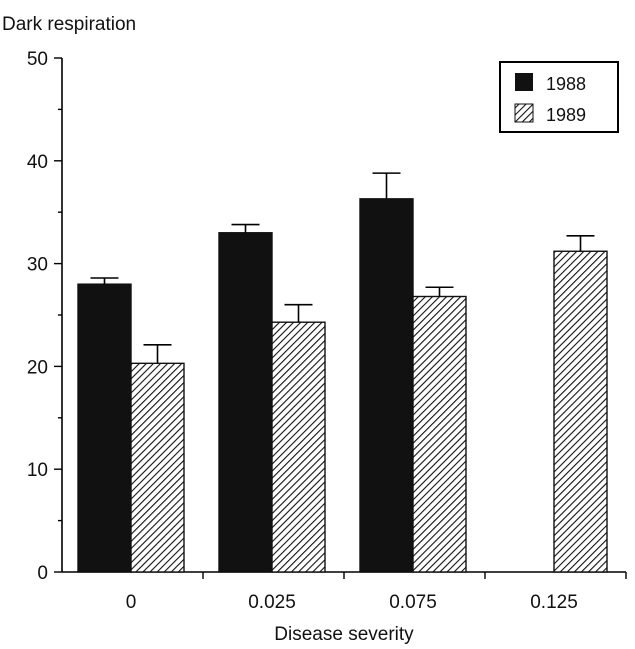 The height and width of the screenshot is (649, 635). Describe the element at coordinates (344, 634) in the screenshot. I see `x-axis-label: Disease severity` at that location.